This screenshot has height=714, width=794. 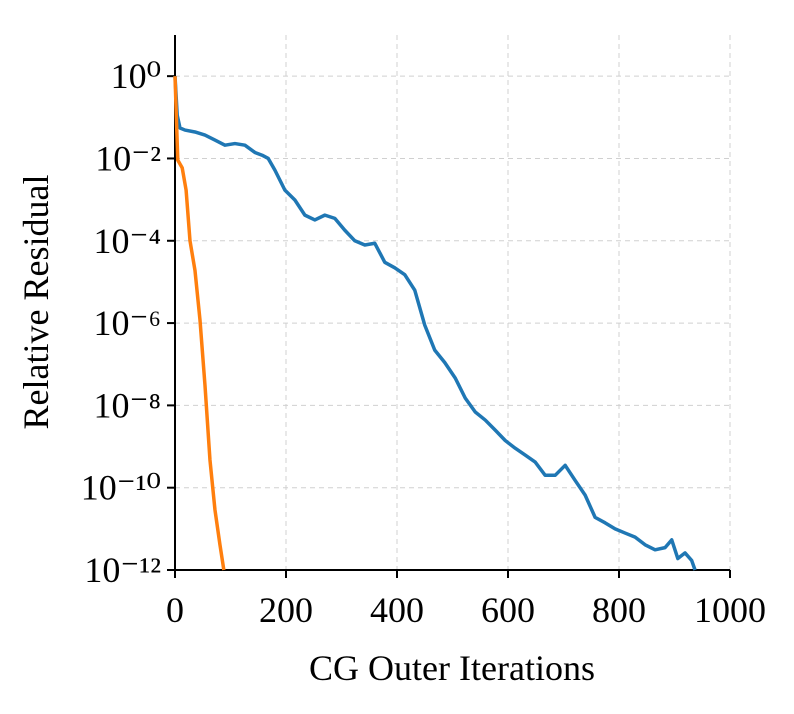 I want to click on y-tick-label: 10⁻², so click(x=128, y=158).